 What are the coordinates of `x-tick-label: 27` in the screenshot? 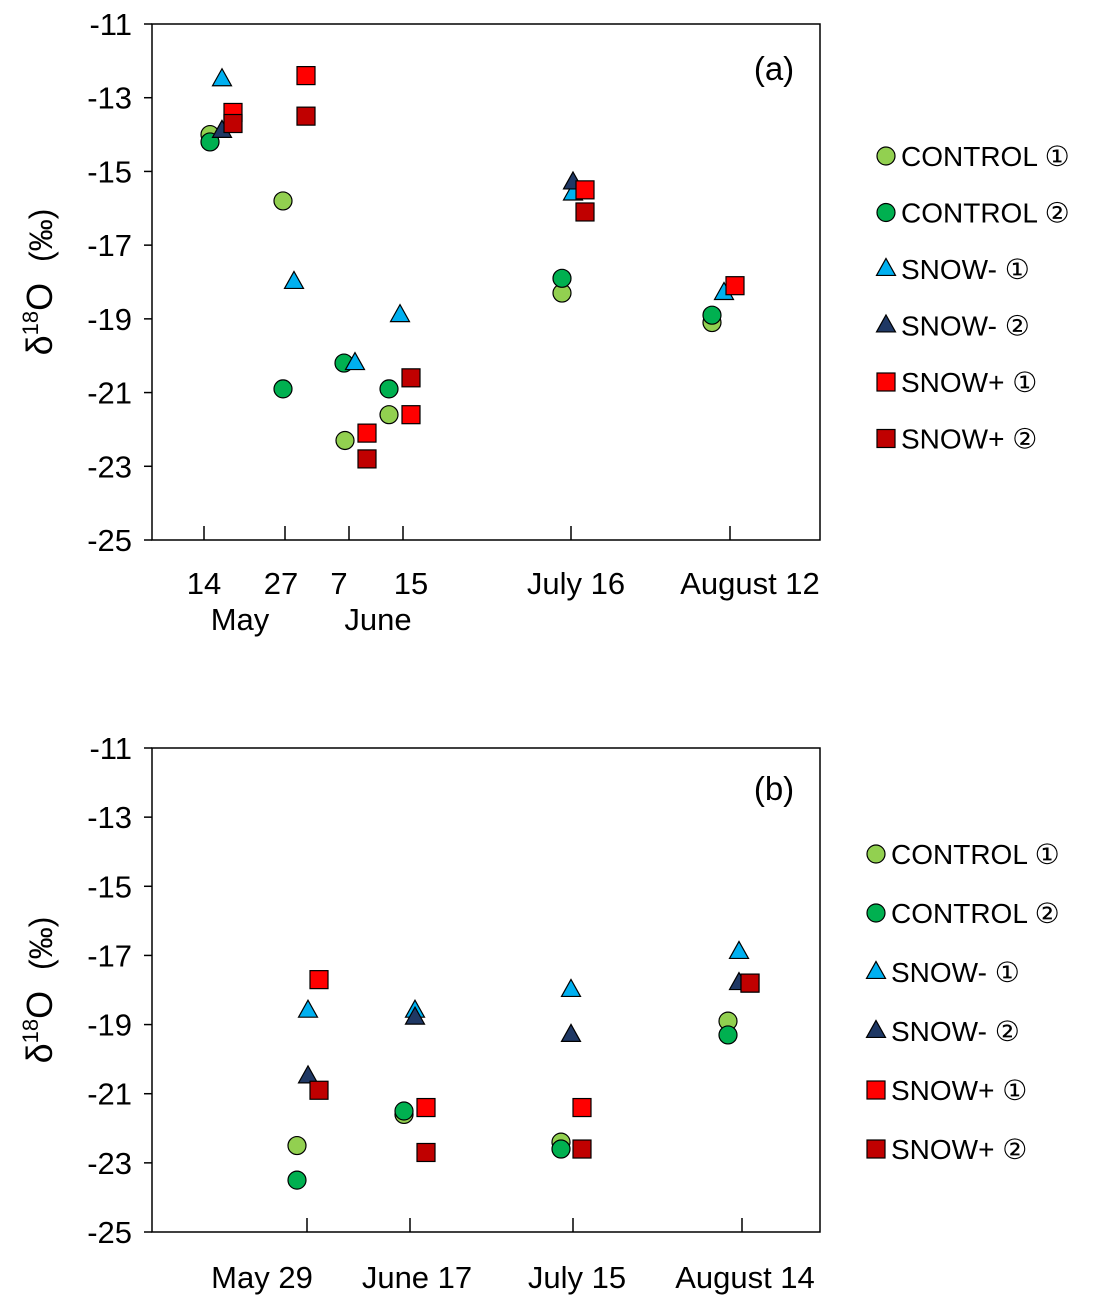 It's located at (281, 583).